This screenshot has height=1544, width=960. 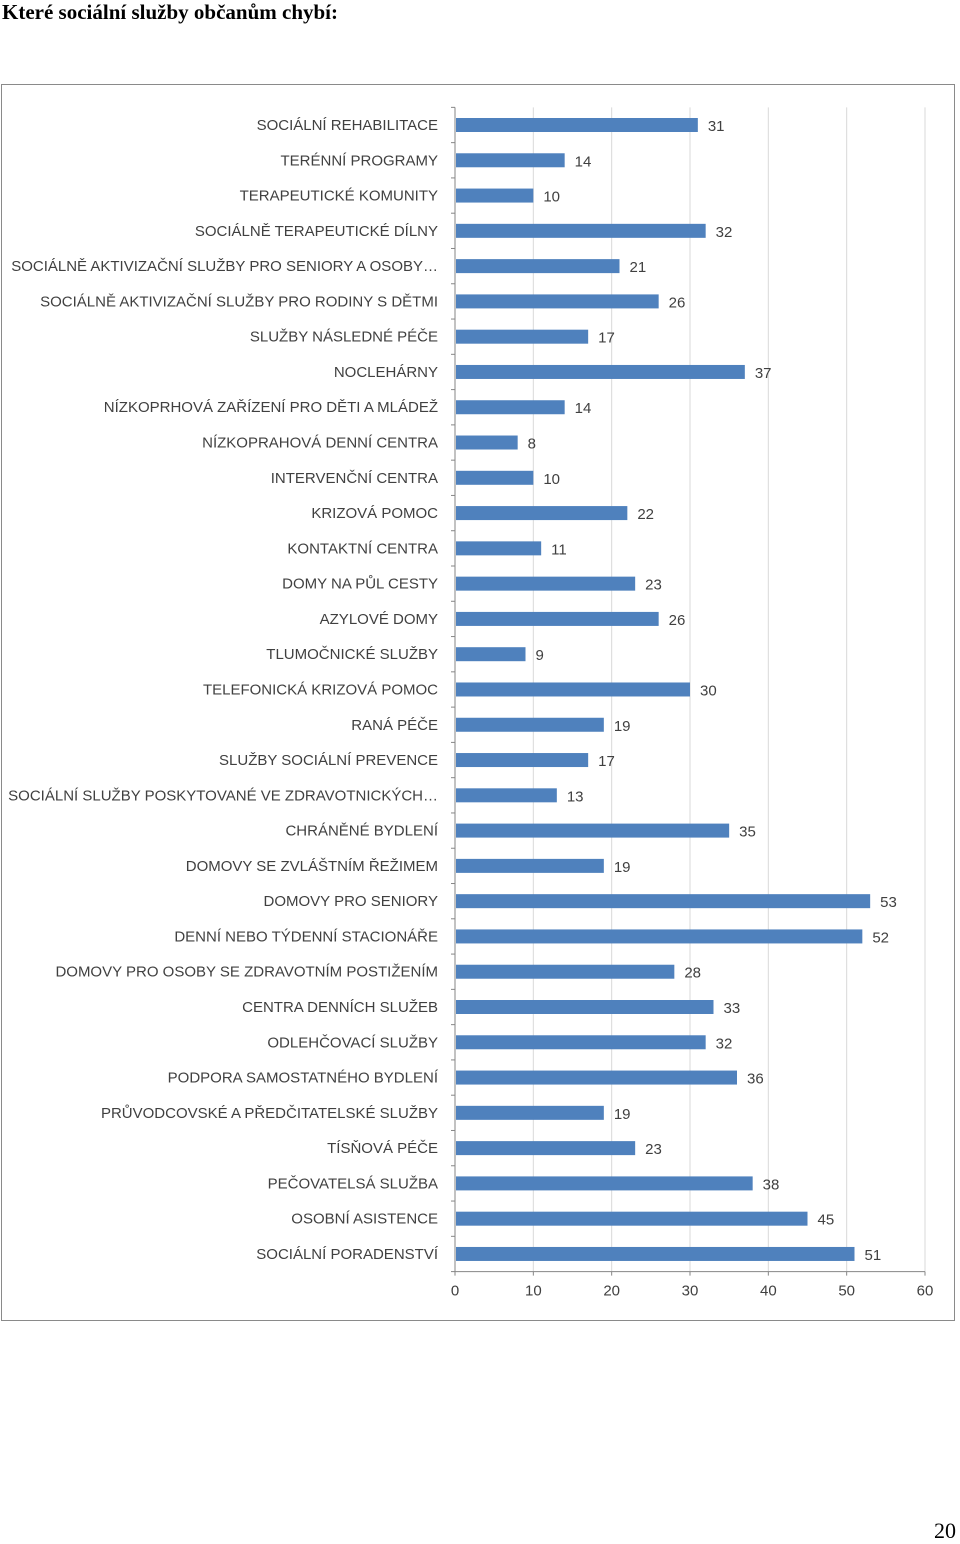 I want to click on category-label: SOCIÁLNÍ PORADENSTVÍ, so click(x=347, y=1254).